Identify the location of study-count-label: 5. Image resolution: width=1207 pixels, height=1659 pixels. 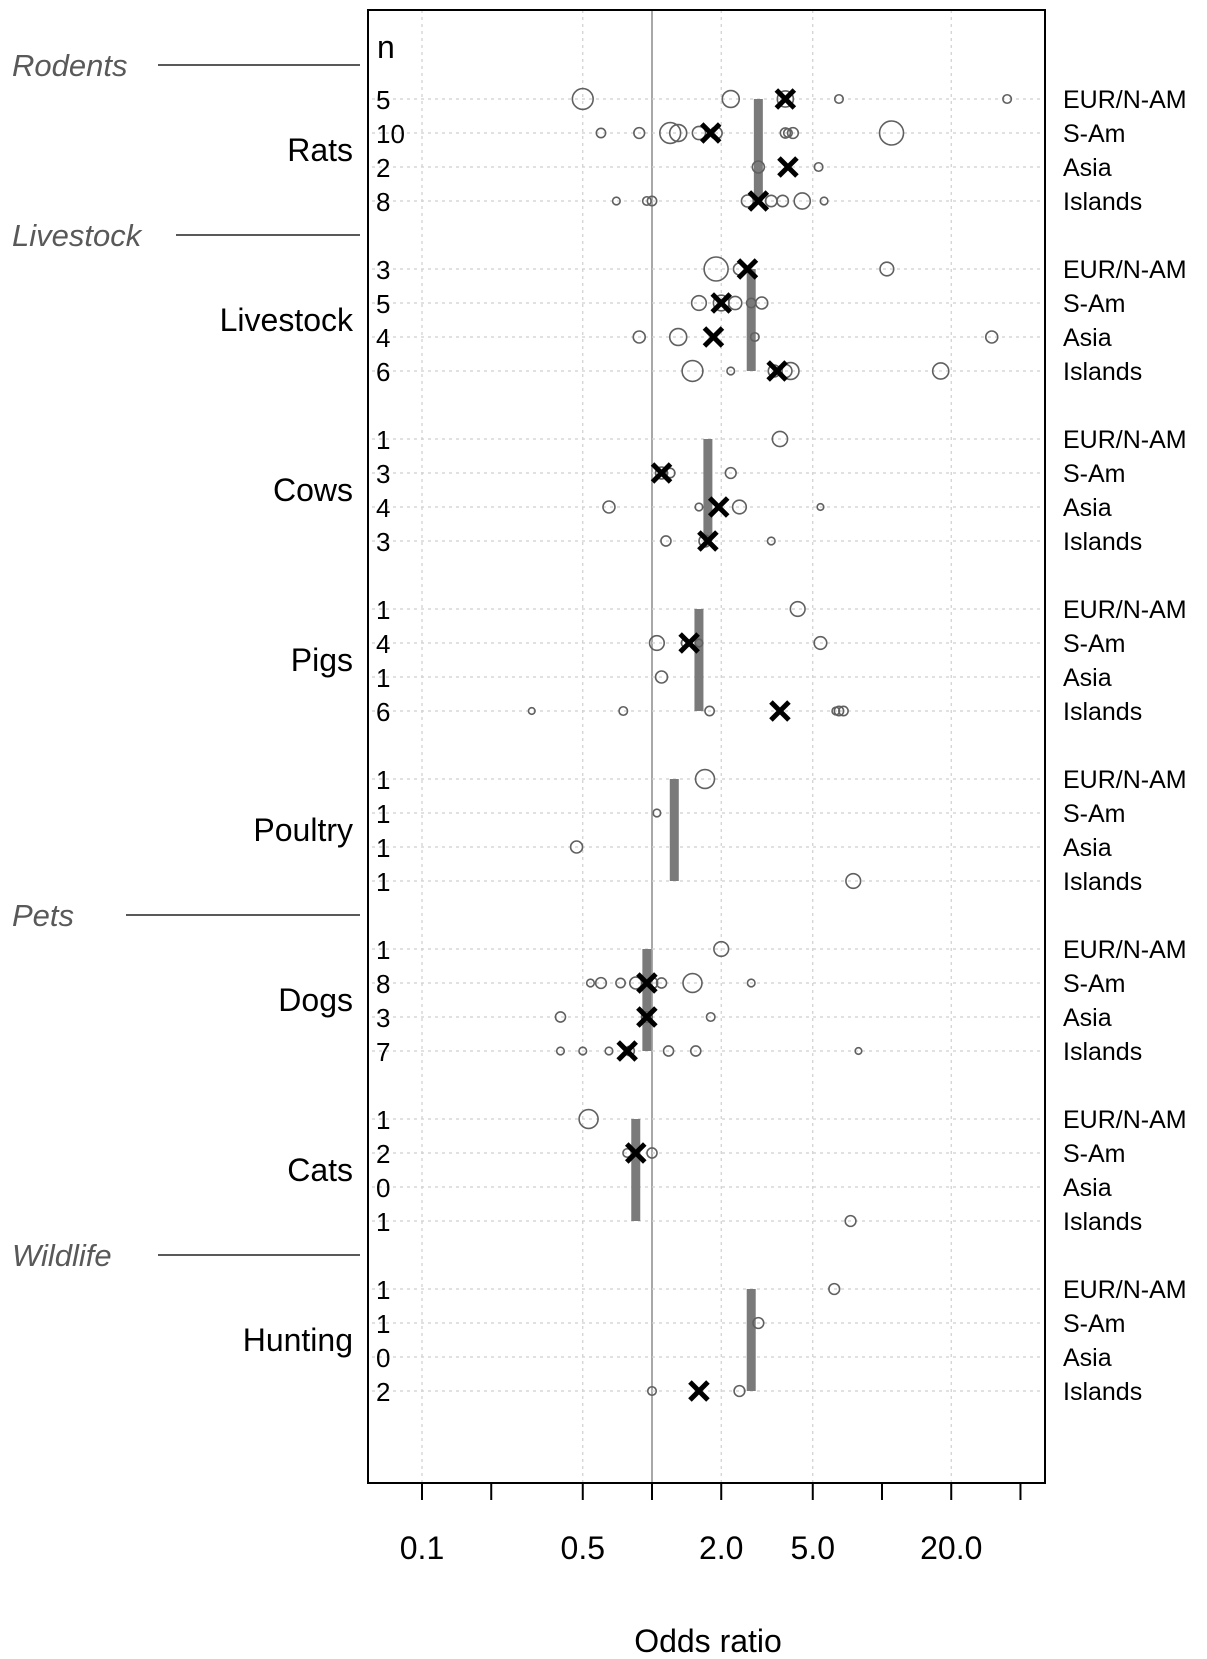
(383, 304).